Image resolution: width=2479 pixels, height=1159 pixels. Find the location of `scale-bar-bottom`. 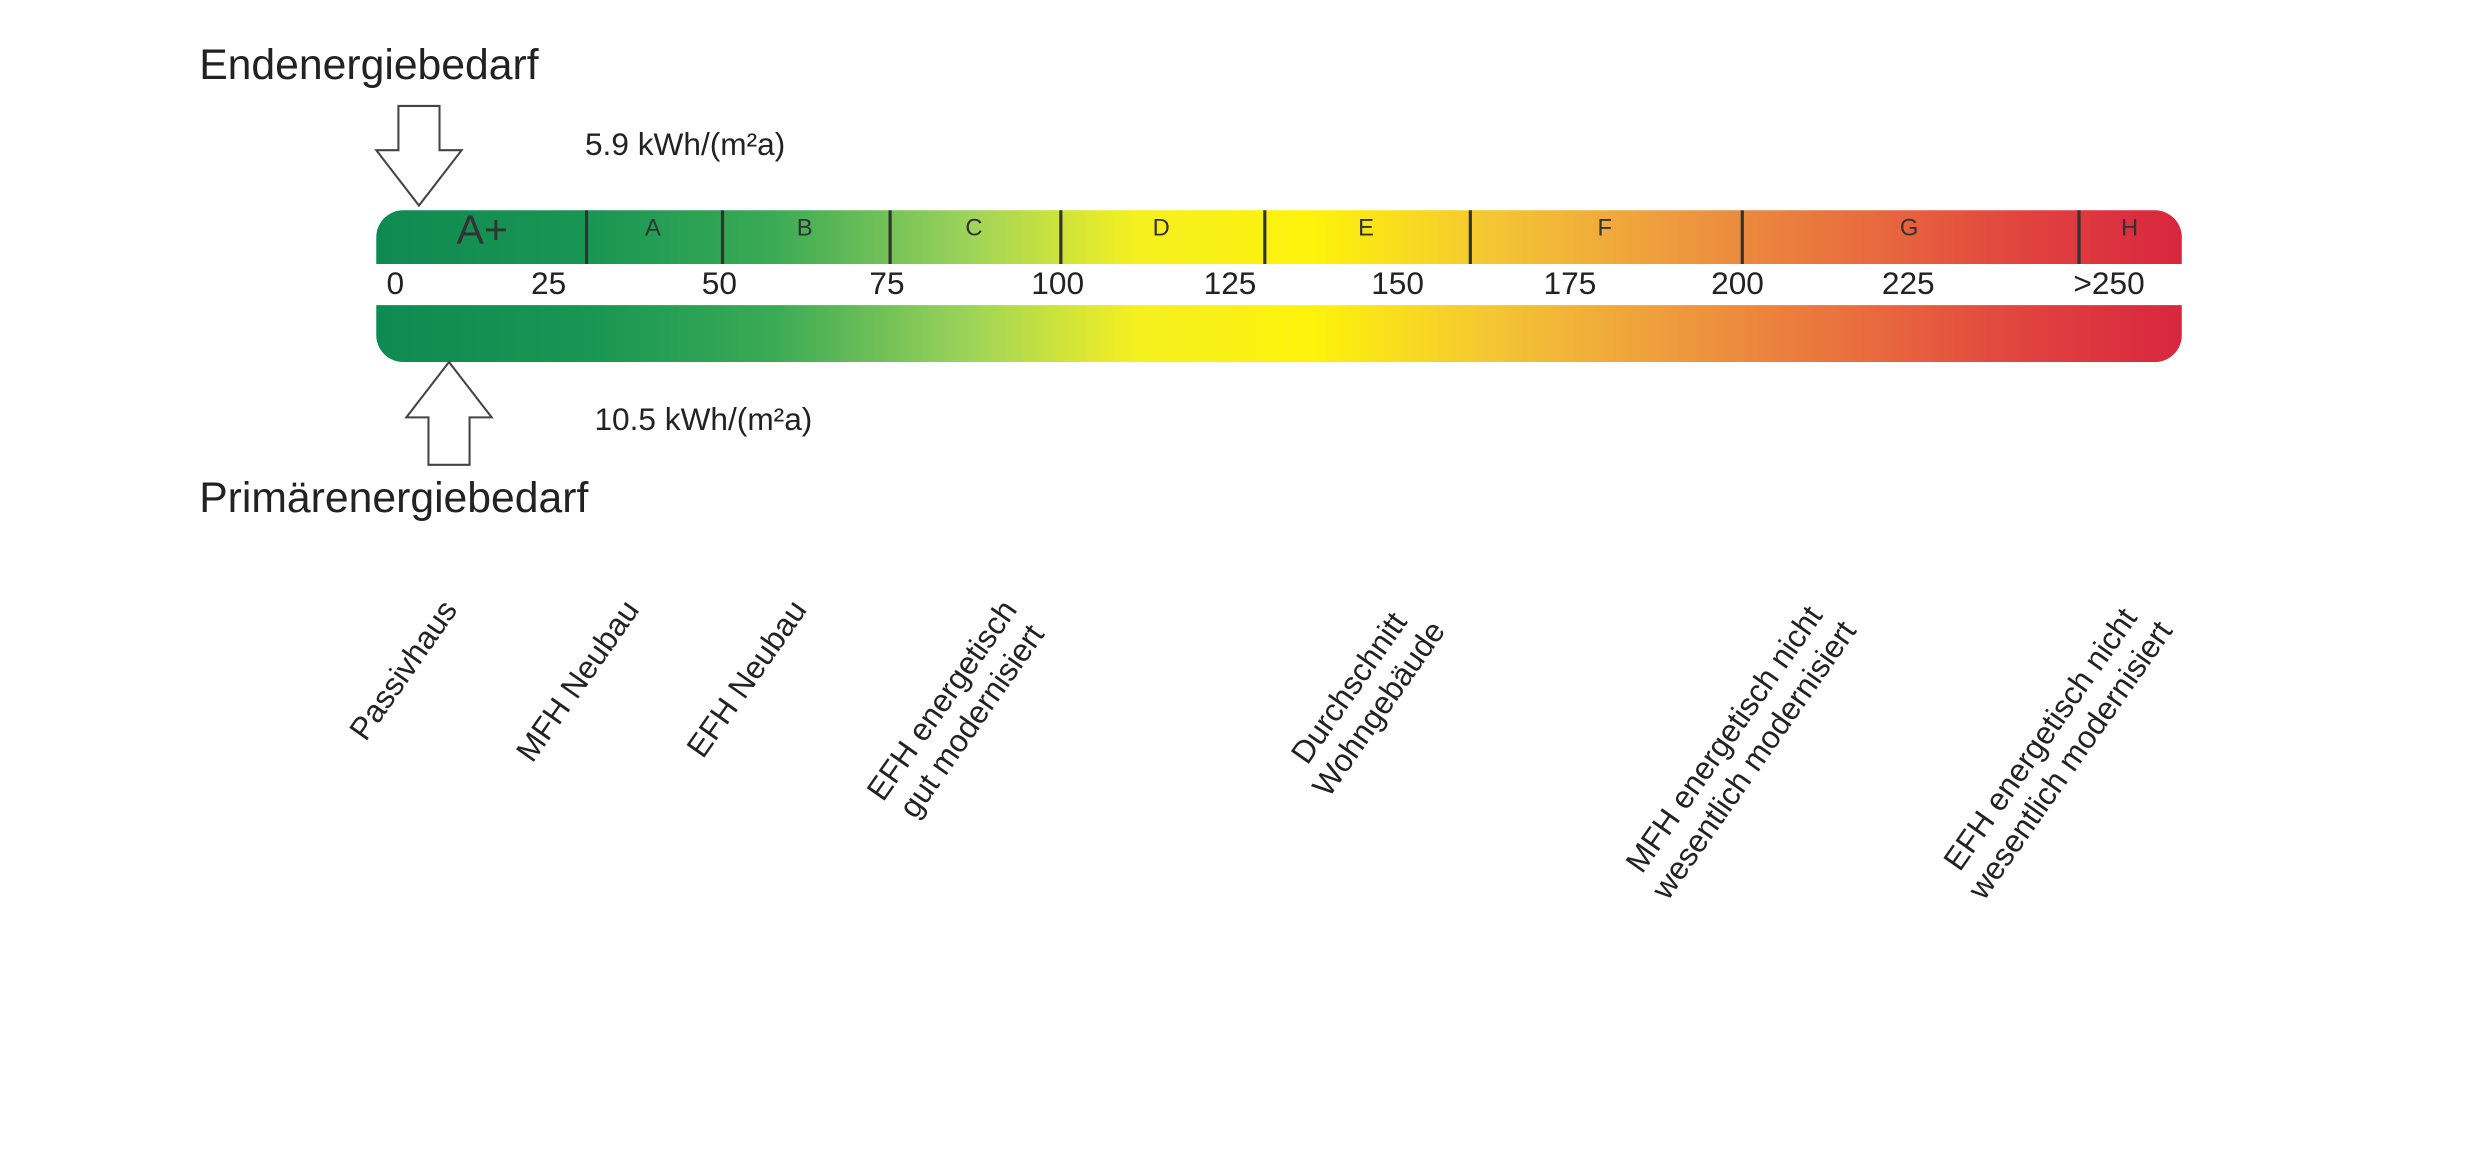

scale-bar-bottom is located at coordinates (1279, 334).